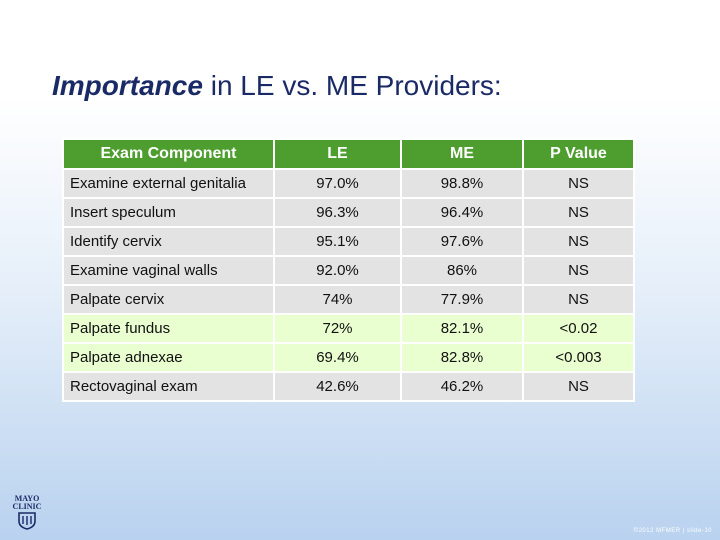 The width and height of the screenshot is (720, 540). What do you see at coordinates (337, 357) in the screenshot?
I see `cell-le: 69.4%` at bounding box center [337, 357].